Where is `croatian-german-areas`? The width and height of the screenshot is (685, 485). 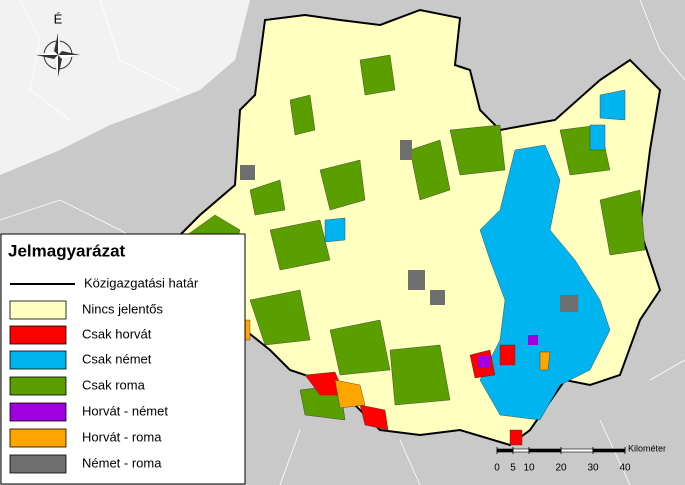 croatian-german-areas is located at coordinates (508, 351).